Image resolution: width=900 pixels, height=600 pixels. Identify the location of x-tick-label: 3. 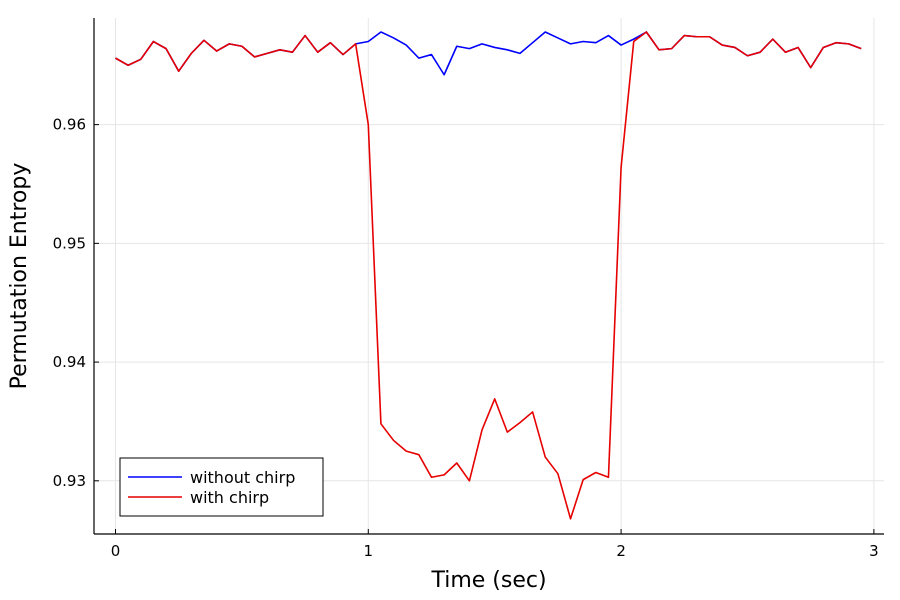
(874, 551).